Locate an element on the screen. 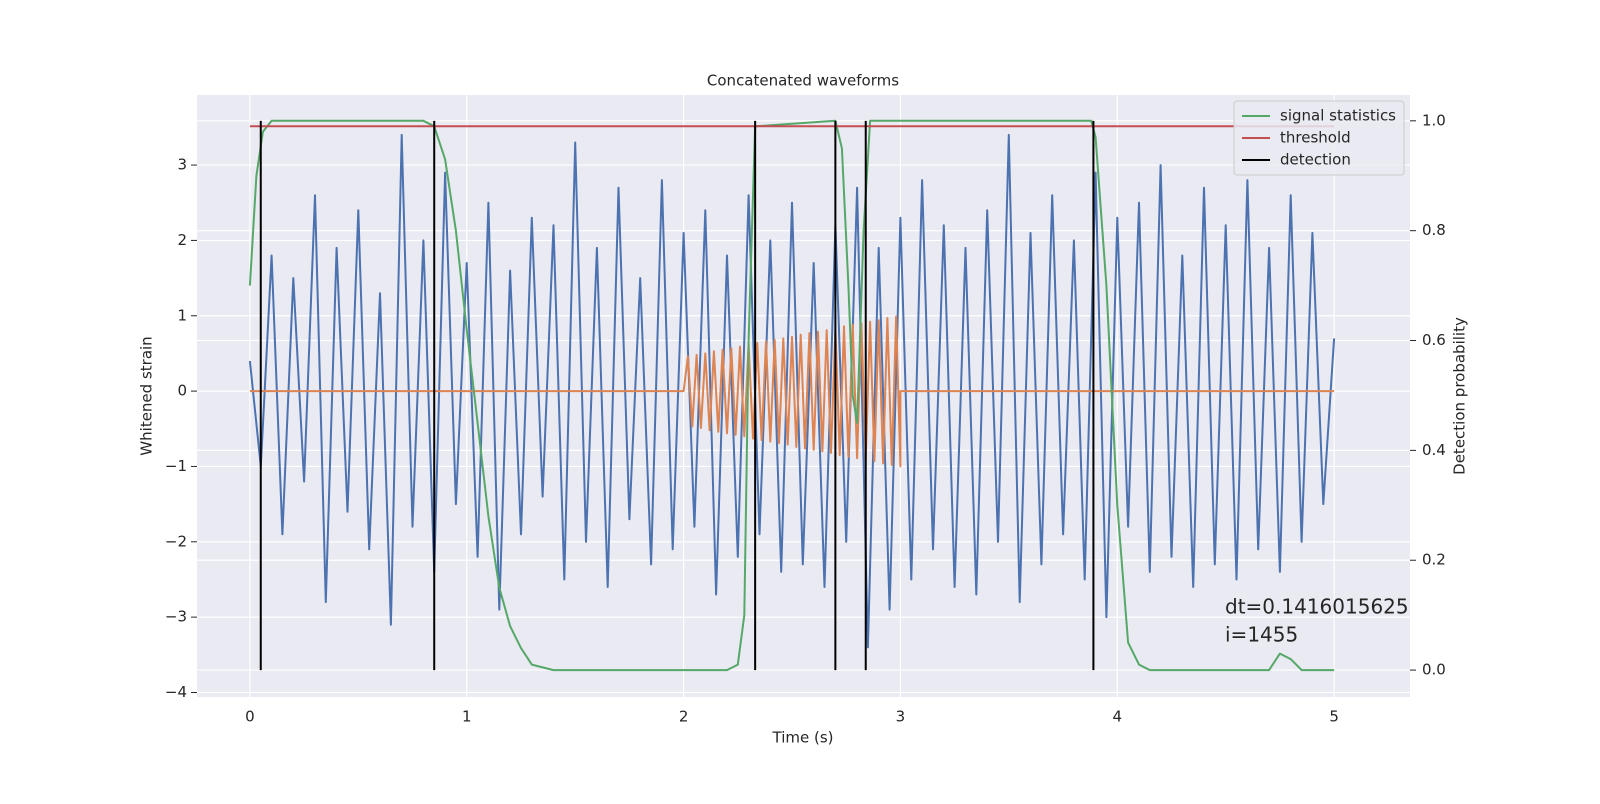 This screenshot has width=1600, height=804. y2-axis-label: Detection probability is located at coordinates (1460, 396).